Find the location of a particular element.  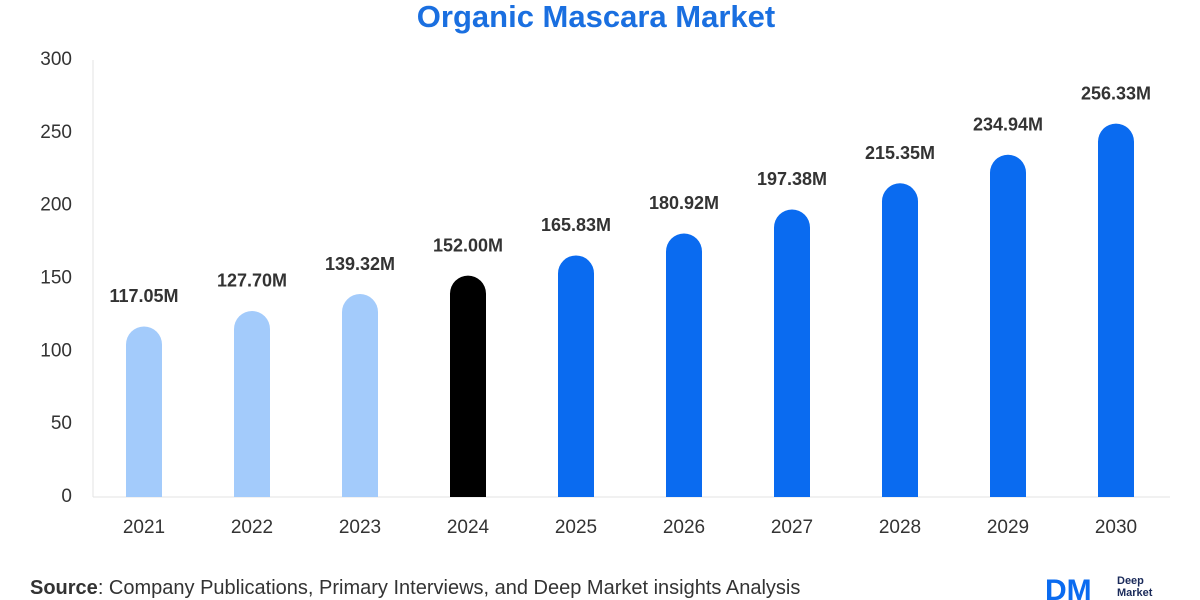

value-label: 139.32M is located at coordinates (360, 264).